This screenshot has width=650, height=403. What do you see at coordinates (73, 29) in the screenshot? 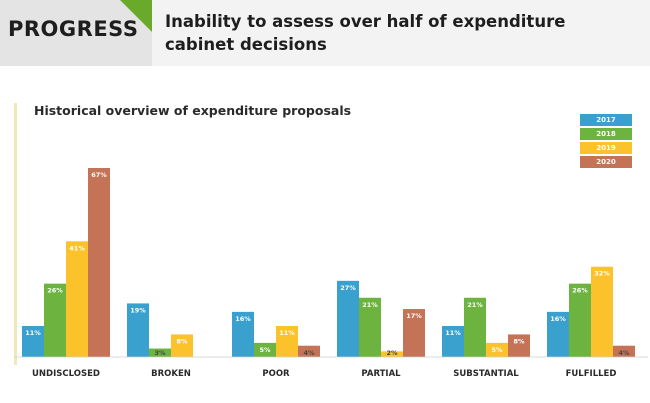
I see `badge-label: PROGRESS` at bounding box center [73, 29].